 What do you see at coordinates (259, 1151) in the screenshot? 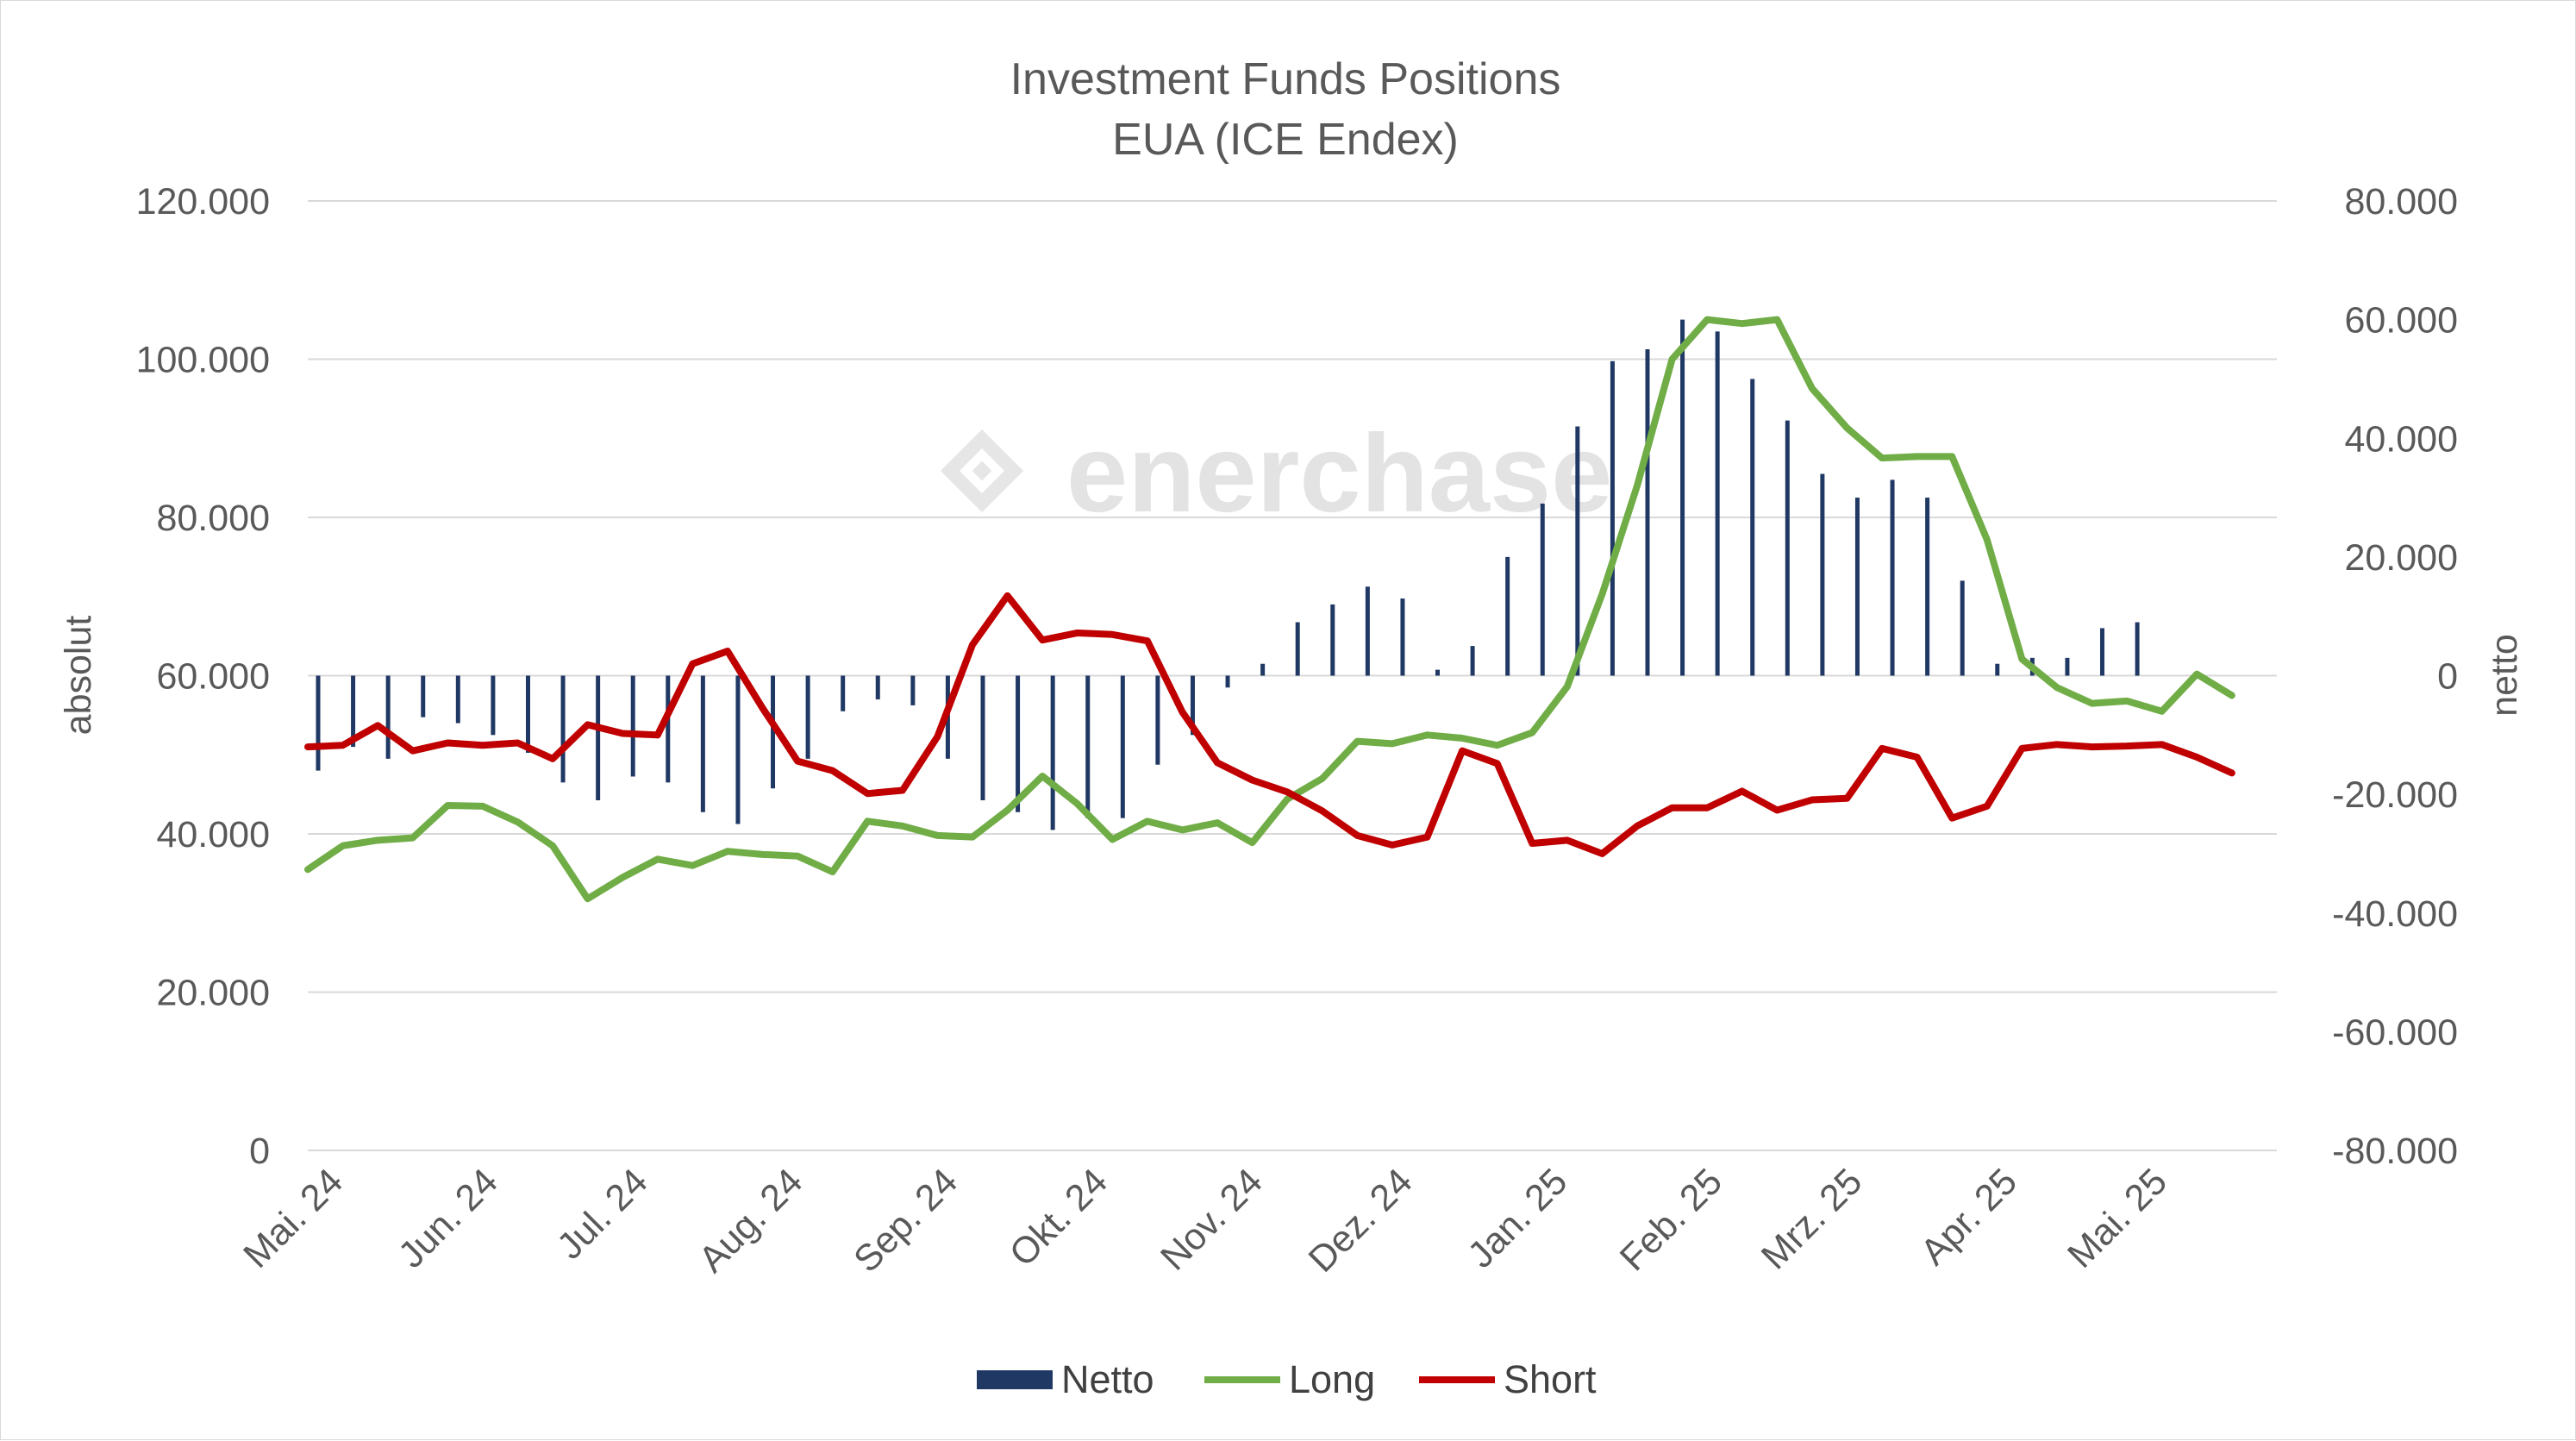
I see `y-tick-label: 0` at bounding box center [259, 1151].